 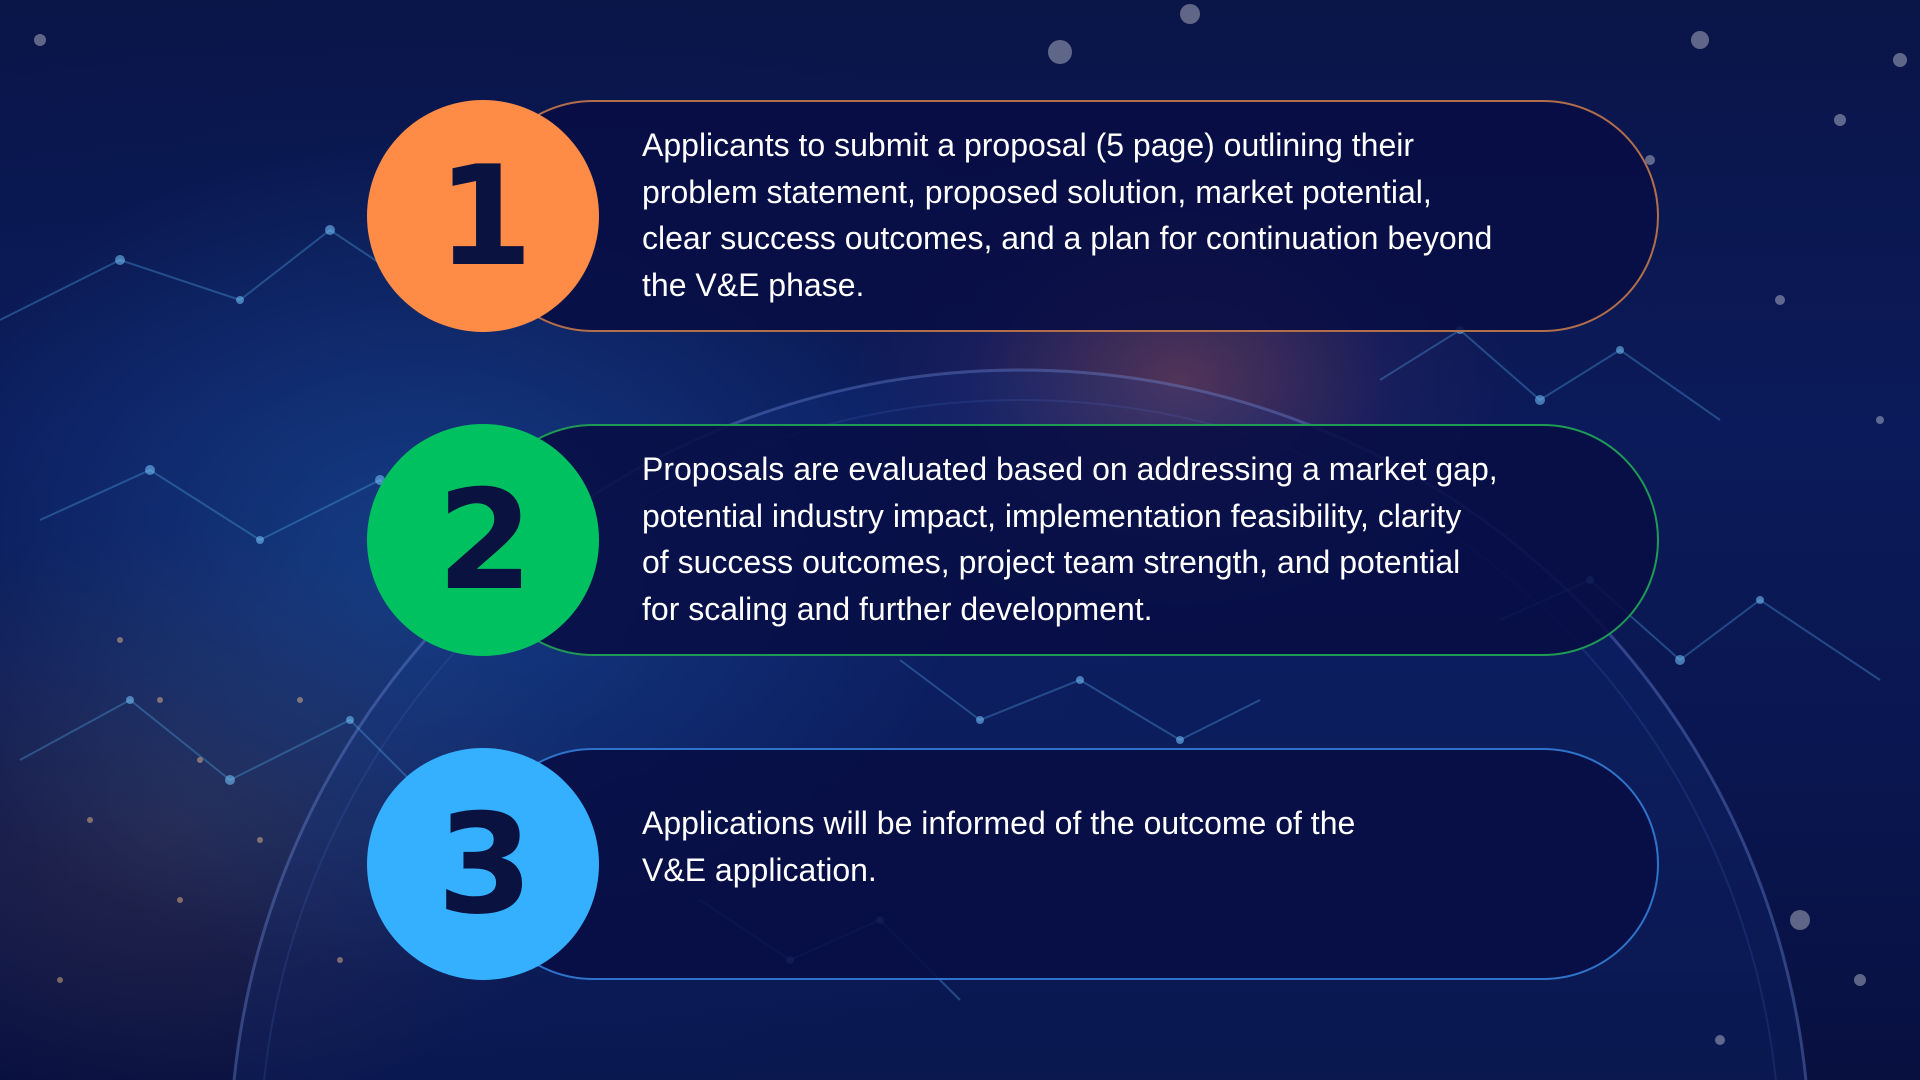 I want to click on step-3-number-badge: 3, so click(x=483, y=864).